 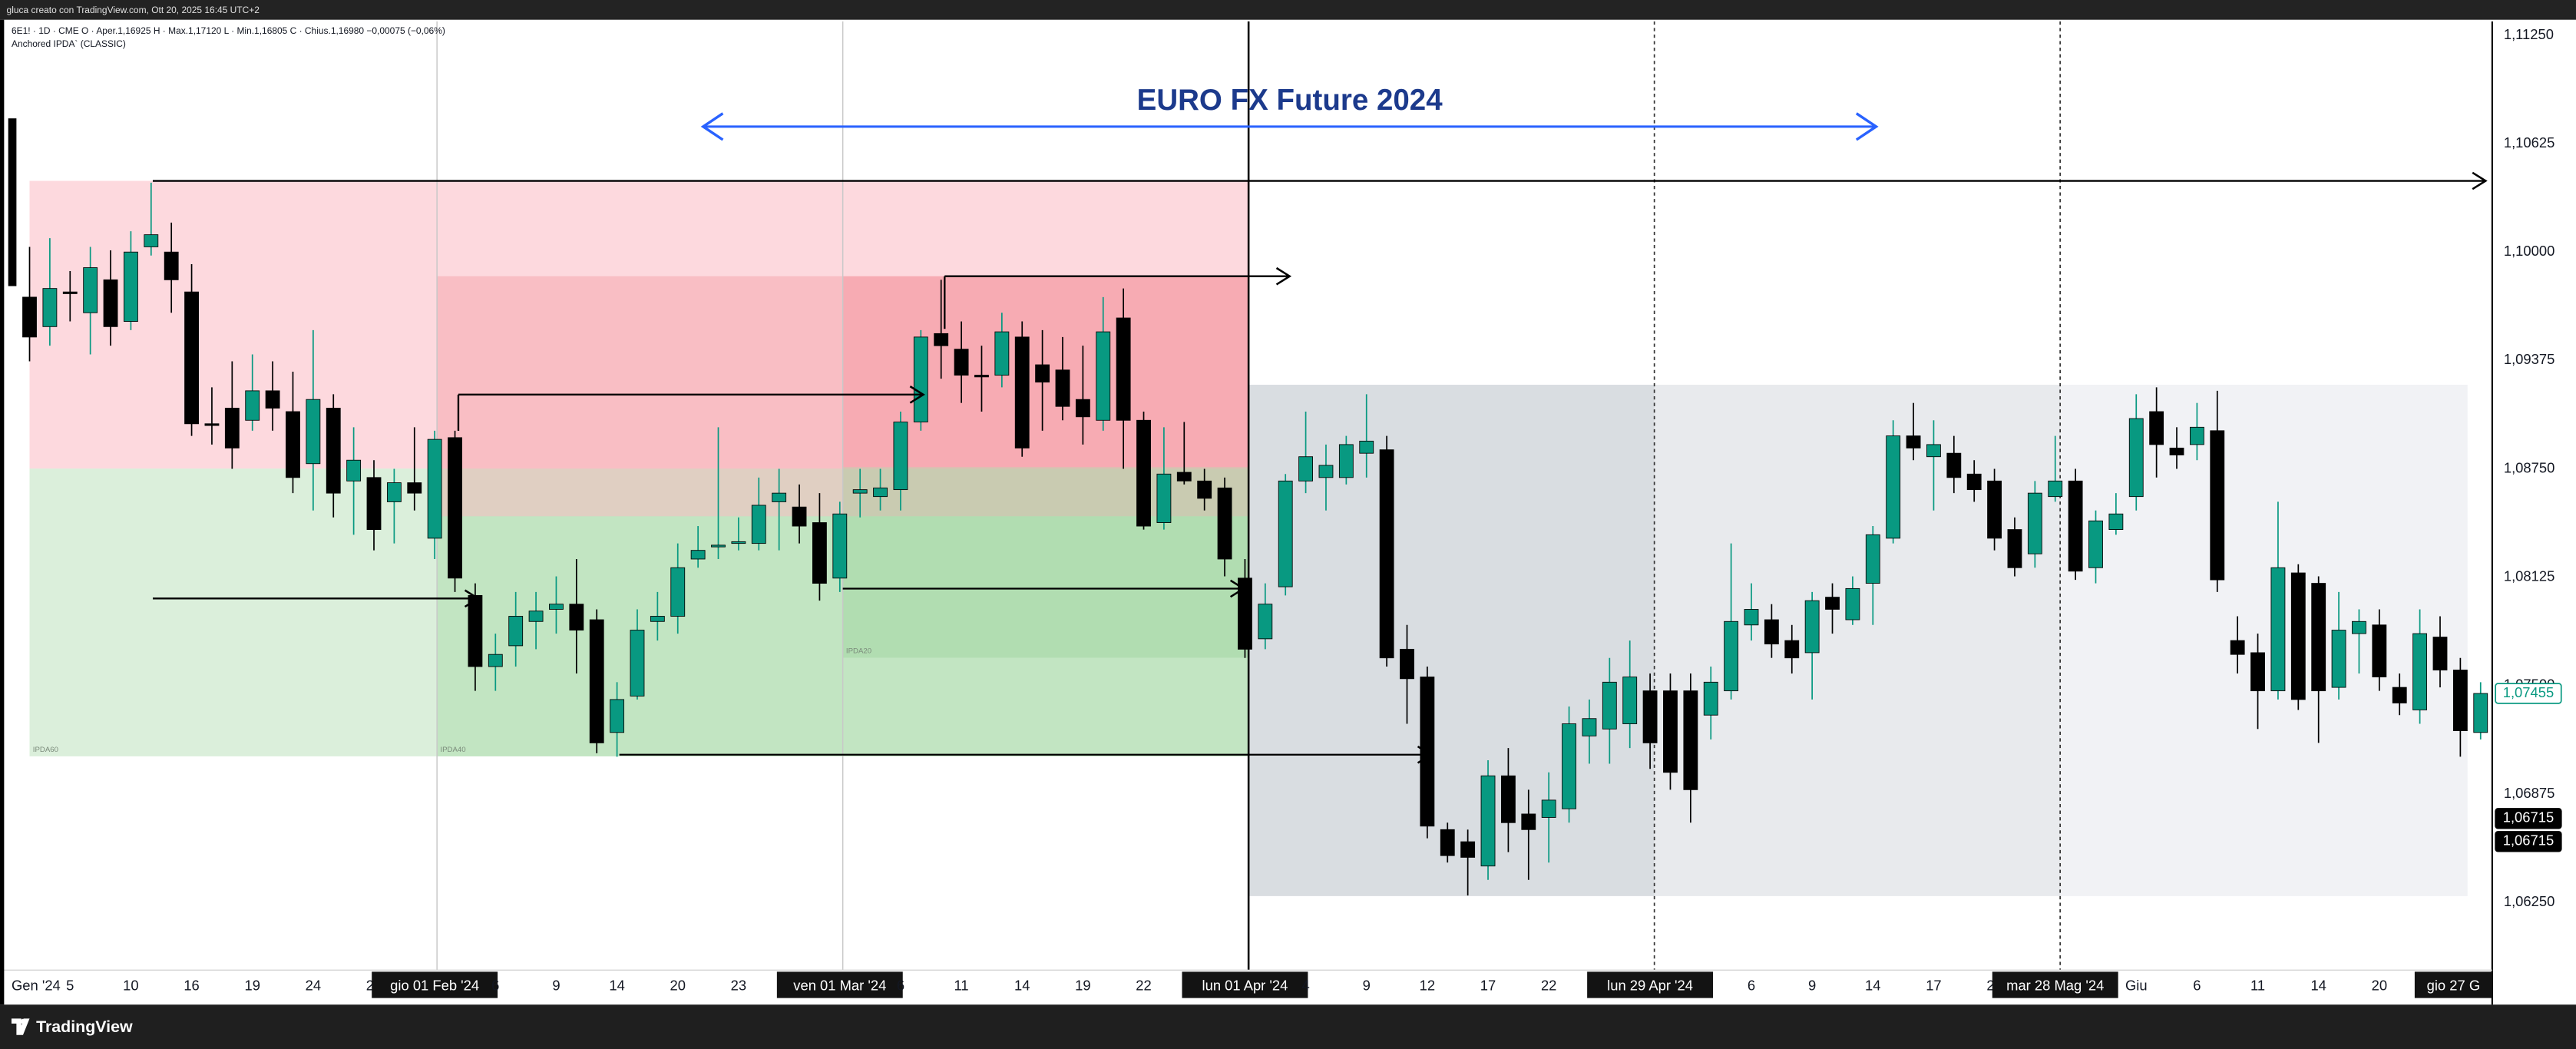 I want to click on x-tick-label: 23, so click(x=738, y=985).